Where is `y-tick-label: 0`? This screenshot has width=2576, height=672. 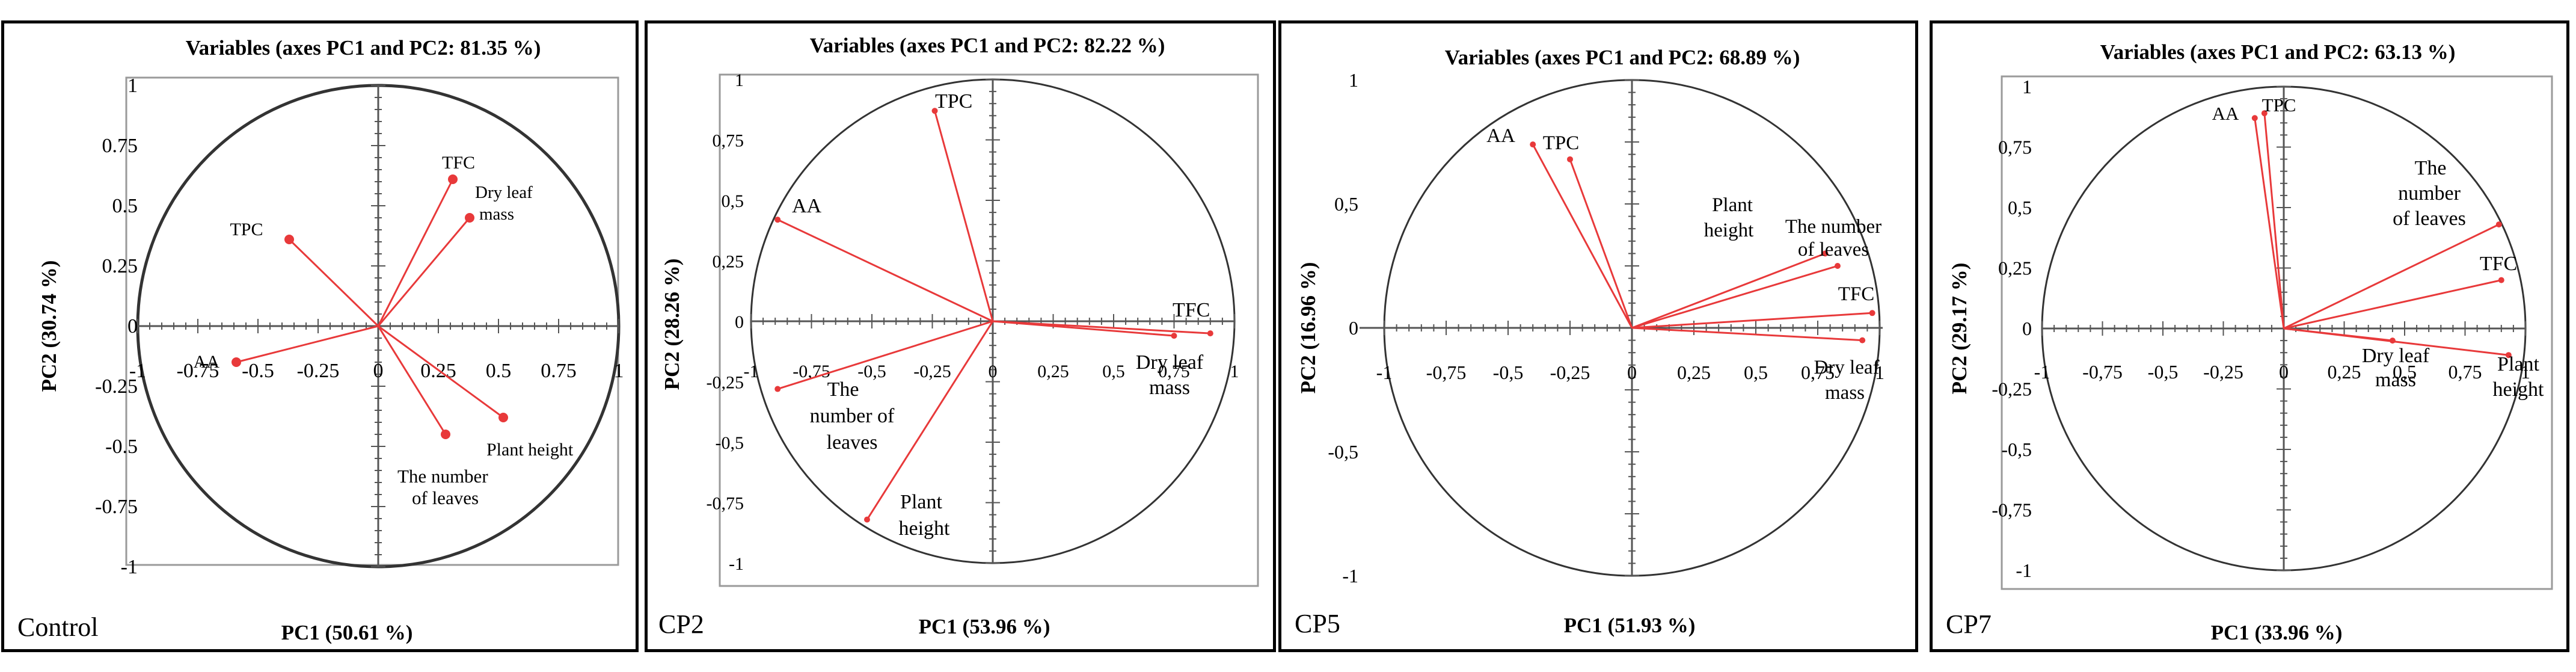
y-tick-label: 0 is located at coordinates (132, 326).